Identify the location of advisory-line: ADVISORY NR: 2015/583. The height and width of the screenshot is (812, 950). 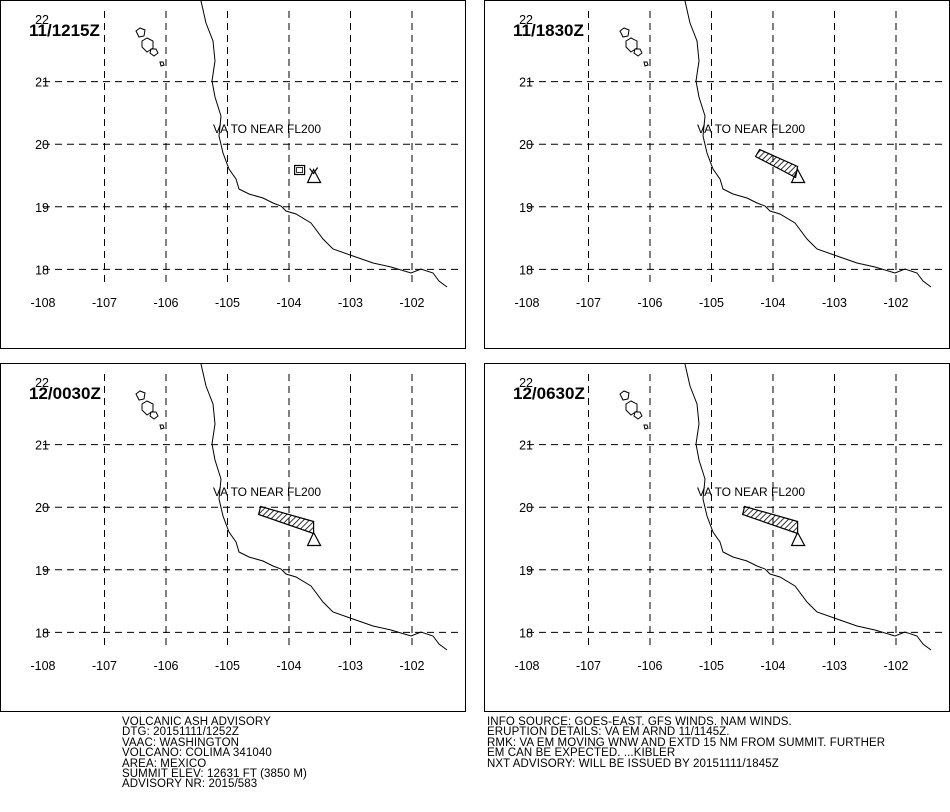
(190, 784).